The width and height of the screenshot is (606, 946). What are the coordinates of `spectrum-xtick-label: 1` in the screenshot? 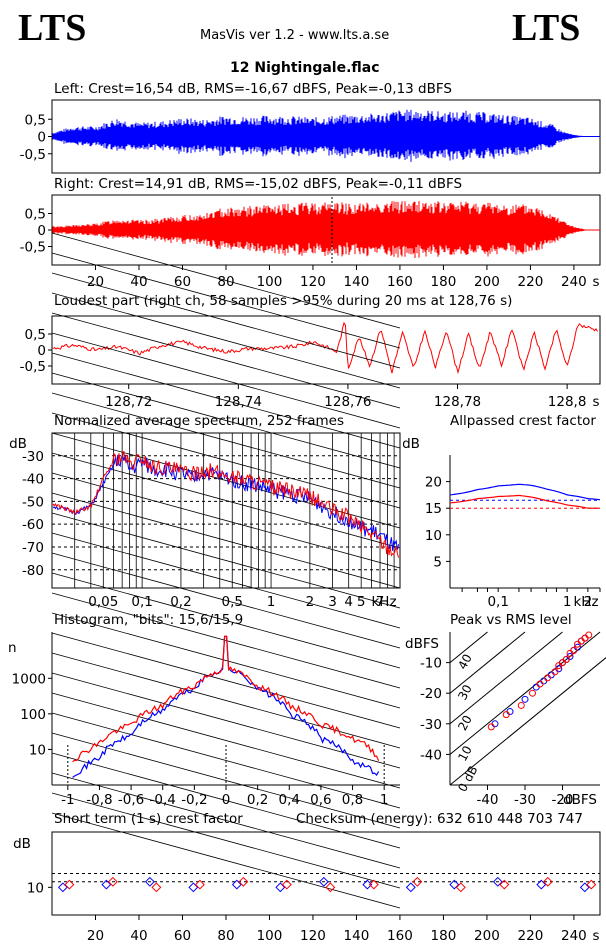 It's located at (271, 602).